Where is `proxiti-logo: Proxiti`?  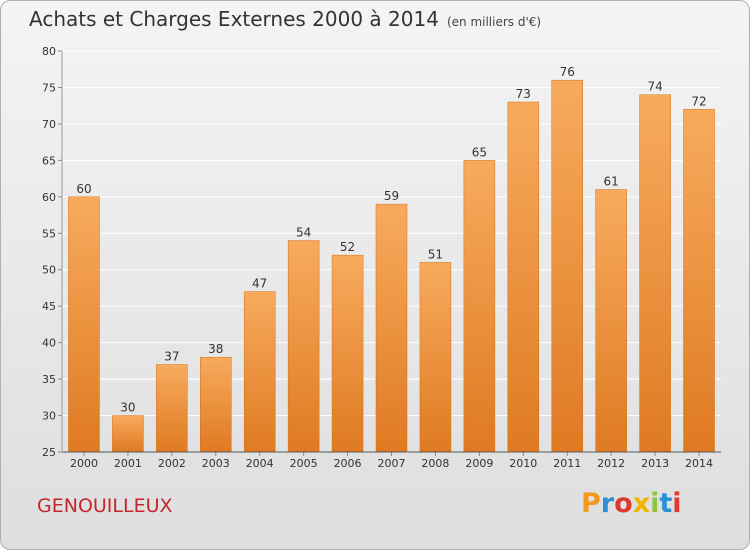 proxiti-logo: Proxiti is located at coordinates (631, 503).